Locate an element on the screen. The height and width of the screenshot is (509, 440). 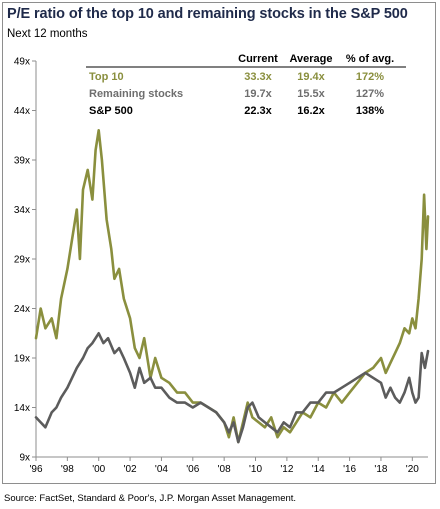
x-tick-label: '18 is located at coordinates (380, 469).